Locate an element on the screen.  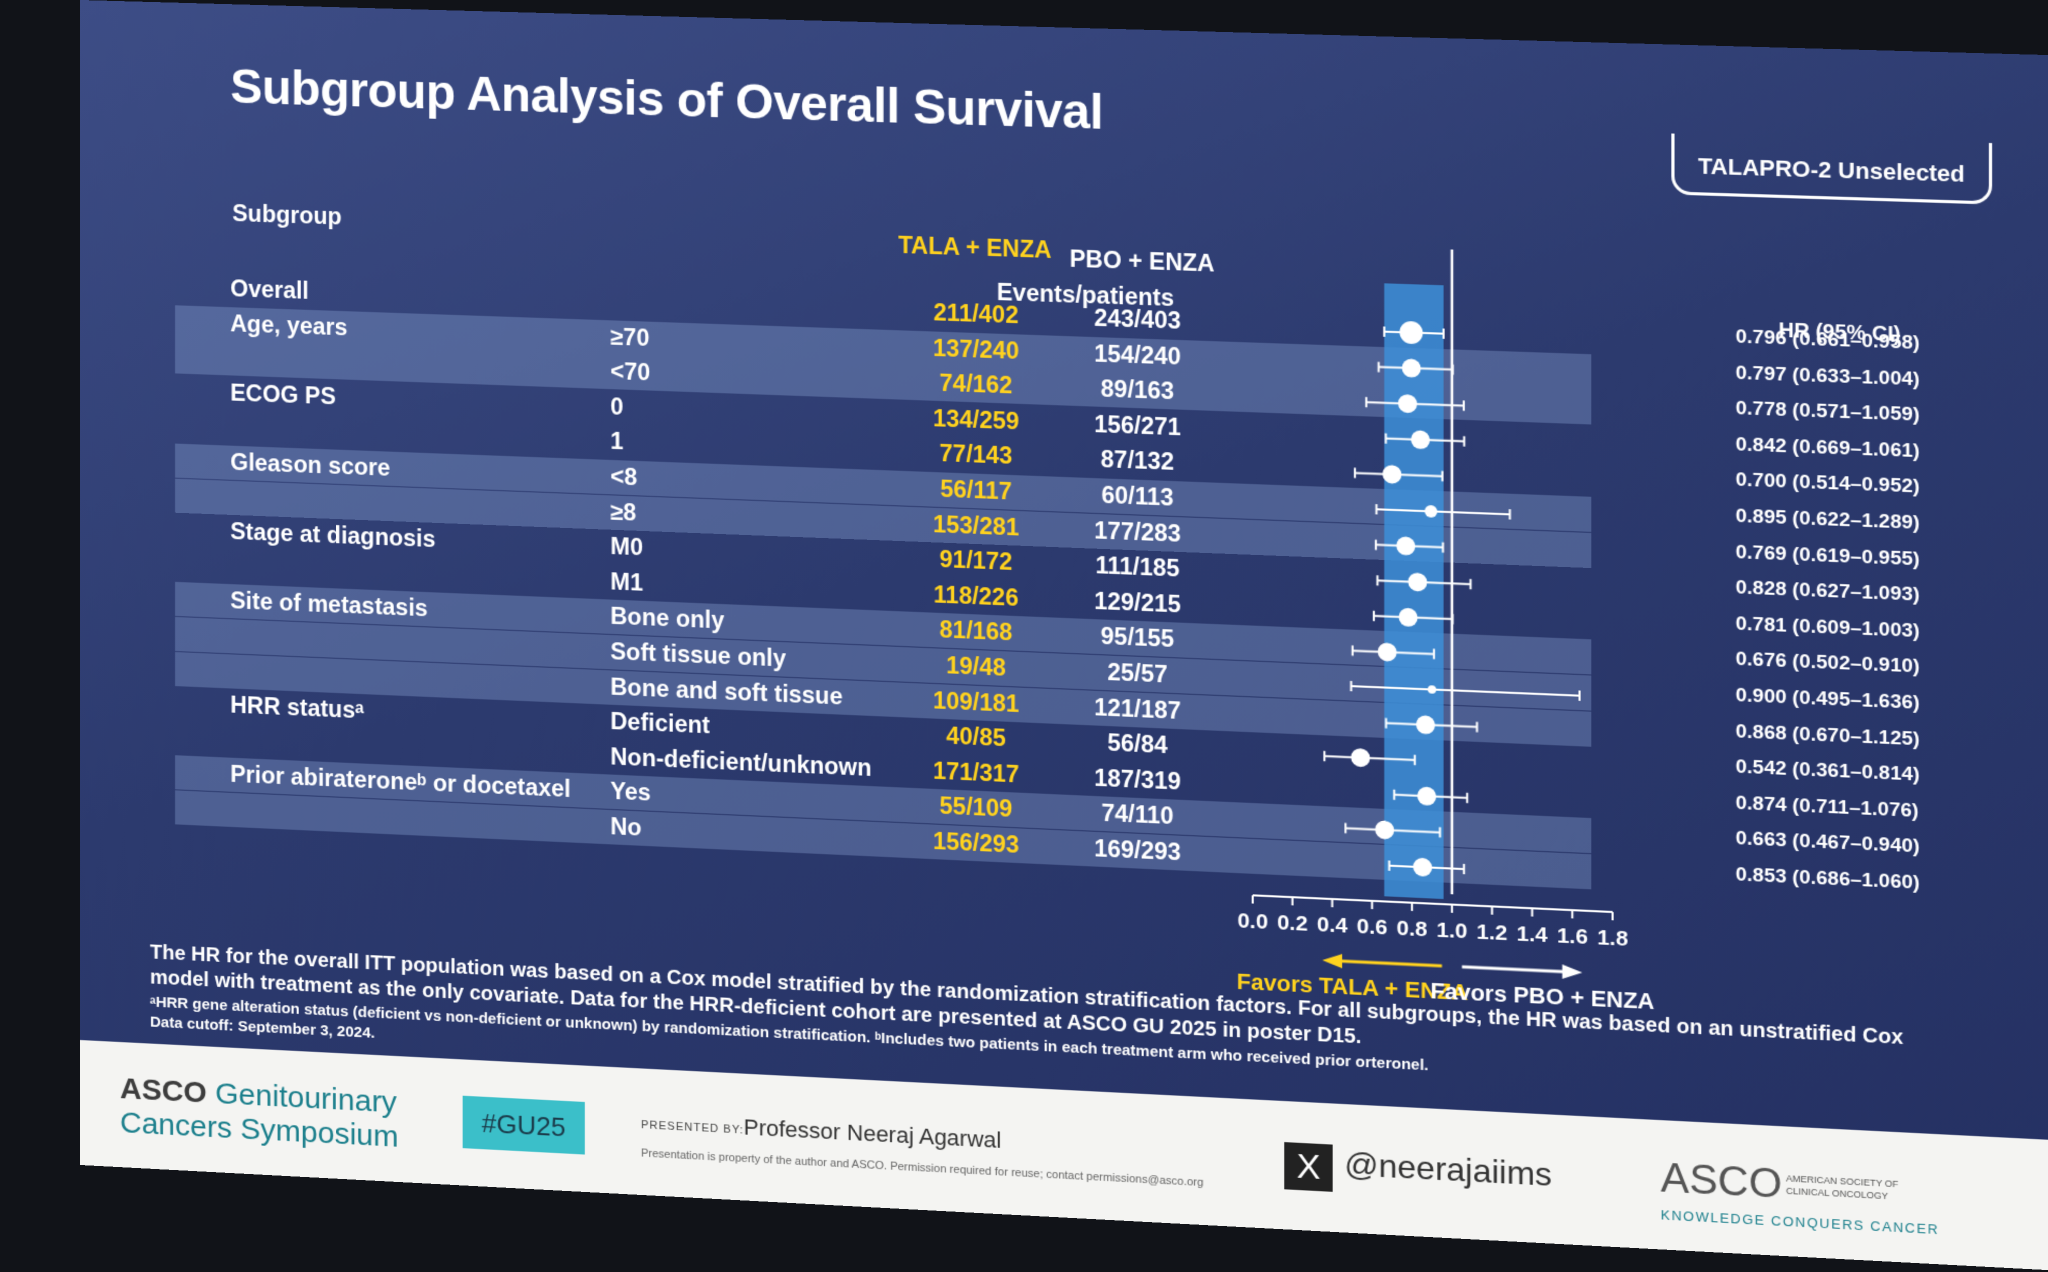
hr-ci-value: 0.778 (0.571–1.059) is located at coordinates (1828, 412).